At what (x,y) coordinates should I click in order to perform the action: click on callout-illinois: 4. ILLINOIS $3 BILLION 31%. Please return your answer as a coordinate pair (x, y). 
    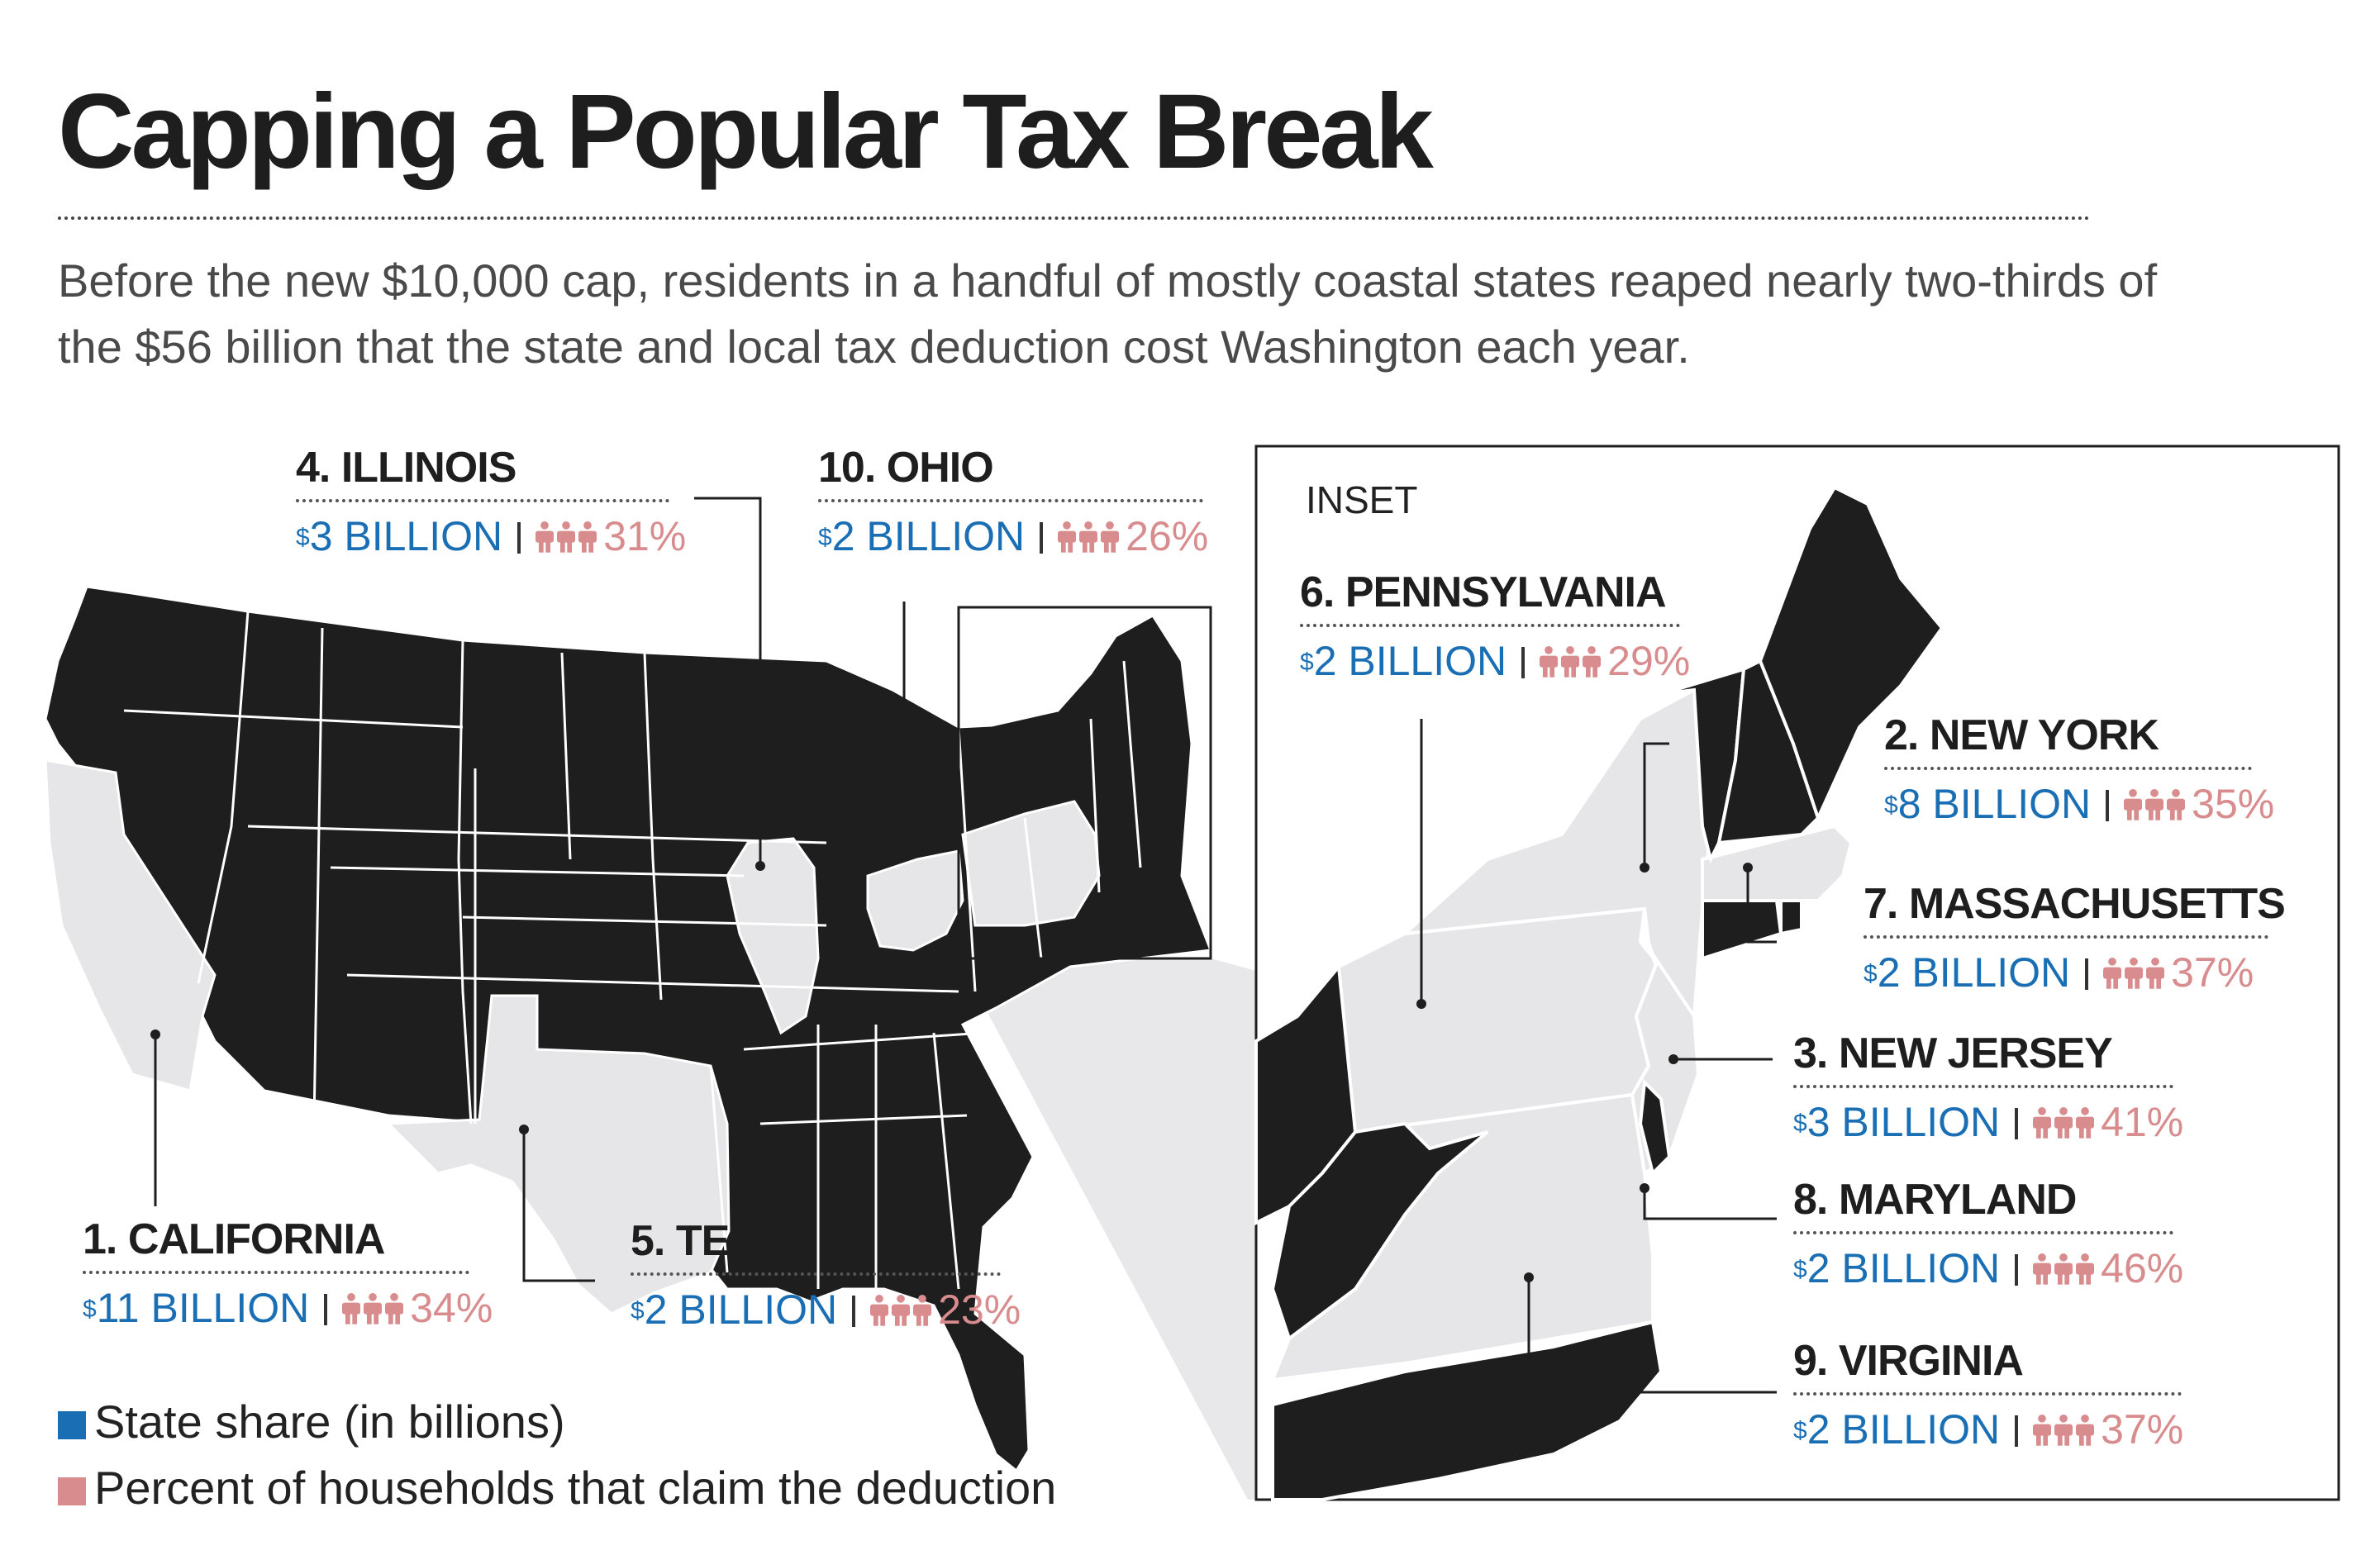
    Looking at the image, I should click on (491, 501).